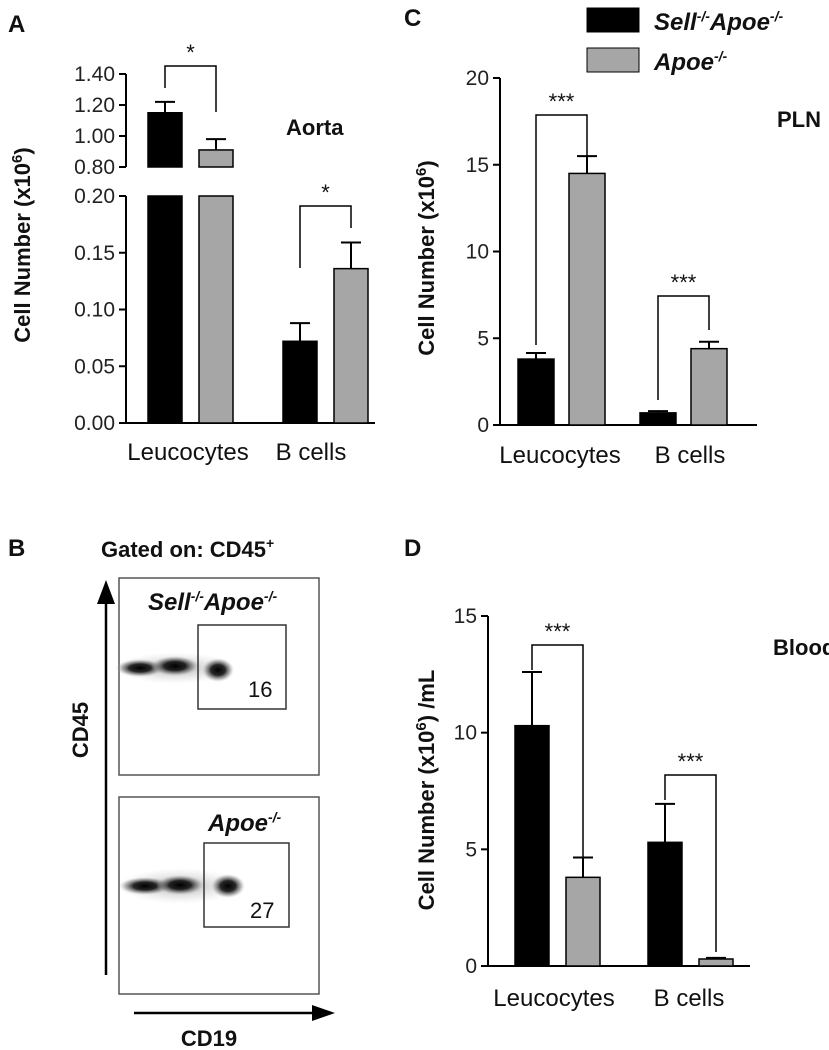 The width and height of the screenshot is (829, 1050). I want to click on gate-value-16: 16, so click(260, 689).